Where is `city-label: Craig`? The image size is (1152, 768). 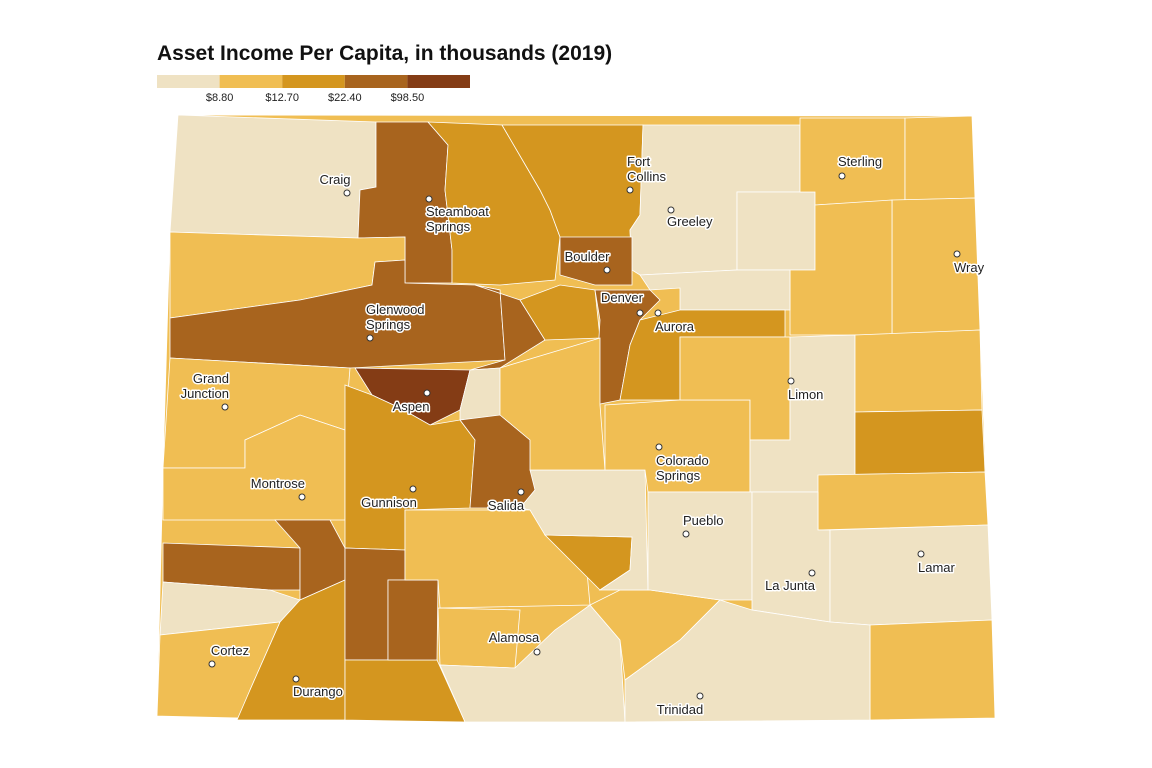
city-label: Craig is located at coordinates (334, 179).